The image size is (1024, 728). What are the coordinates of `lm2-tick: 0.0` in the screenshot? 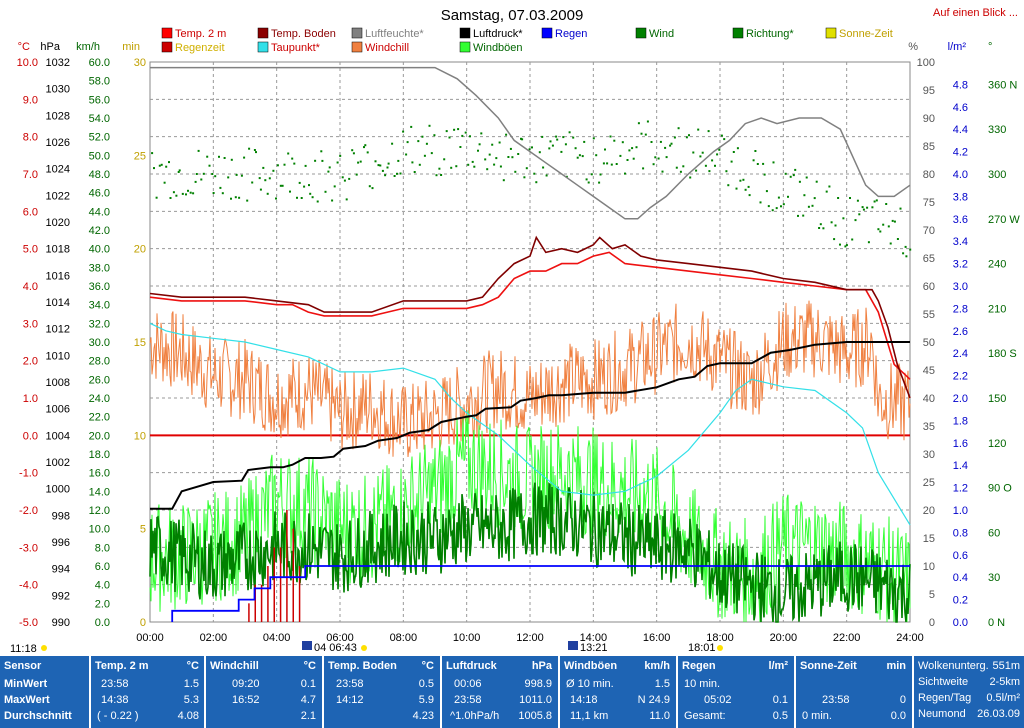 It's located at (960, 623).